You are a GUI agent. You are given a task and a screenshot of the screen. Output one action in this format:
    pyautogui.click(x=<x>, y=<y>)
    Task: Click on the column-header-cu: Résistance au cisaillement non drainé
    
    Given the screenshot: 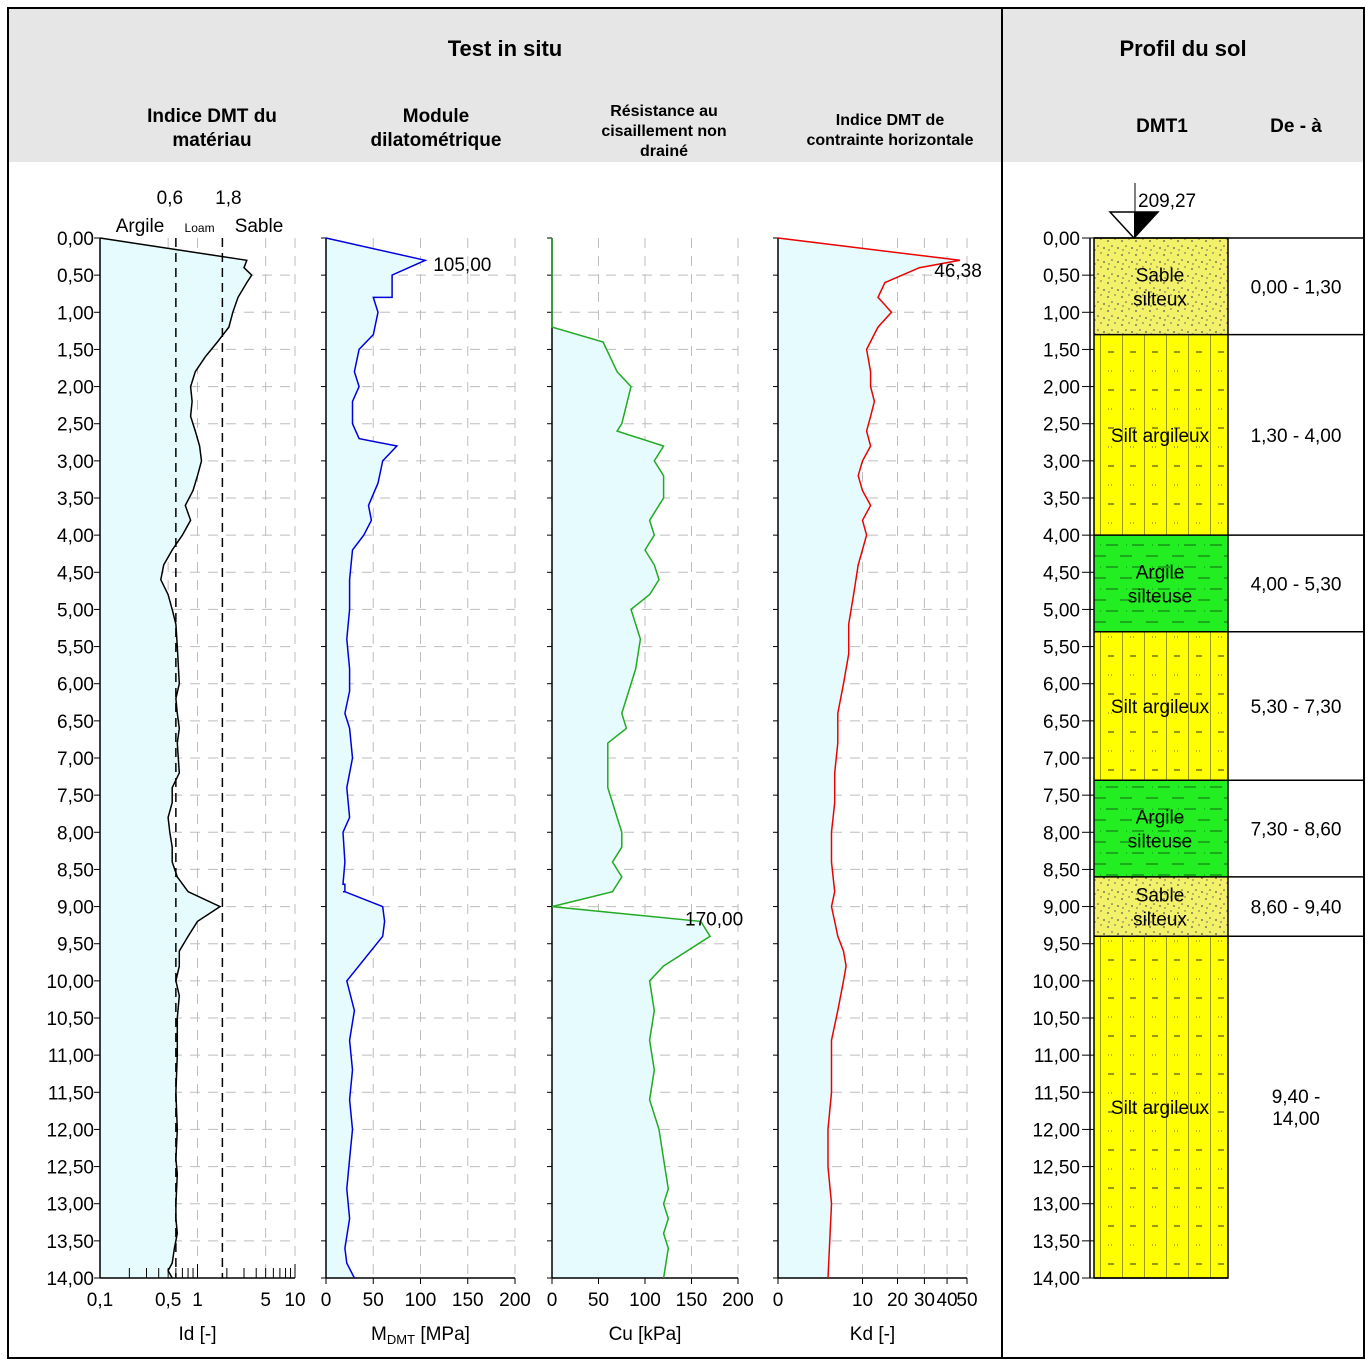 What is the action you would take?
    pyautogui.click(x=663, y=131)
    